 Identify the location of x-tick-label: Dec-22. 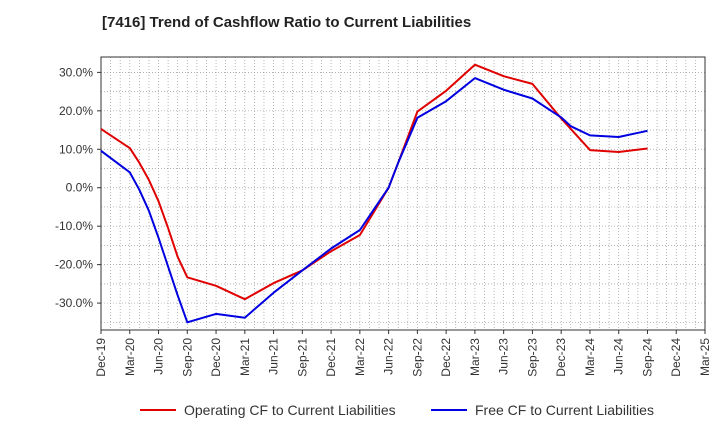
(446, 357).